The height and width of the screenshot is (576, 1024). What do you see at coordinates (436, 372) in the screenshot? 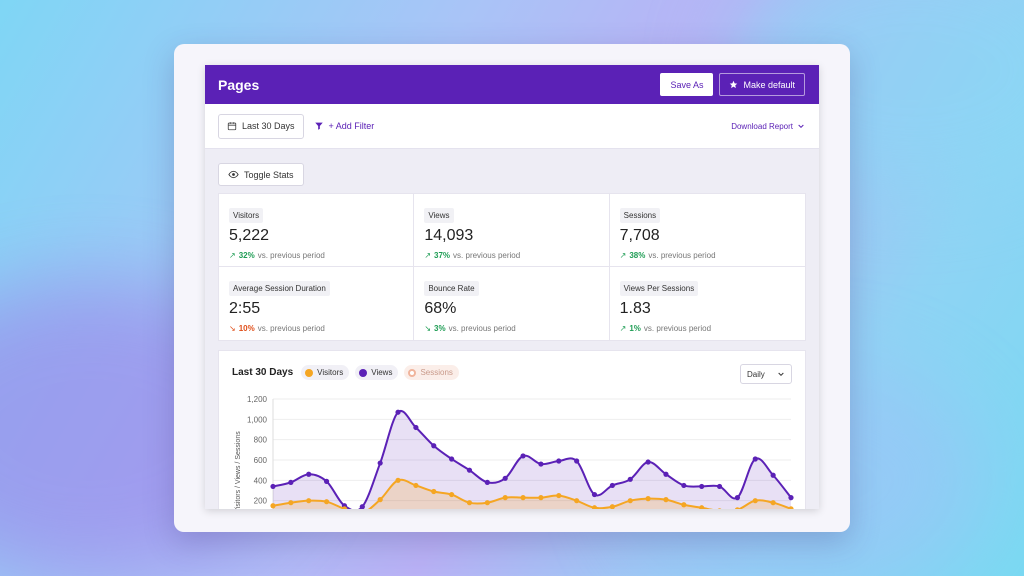
I see `legend-label: Sessions` at bounding box center [436, 372].